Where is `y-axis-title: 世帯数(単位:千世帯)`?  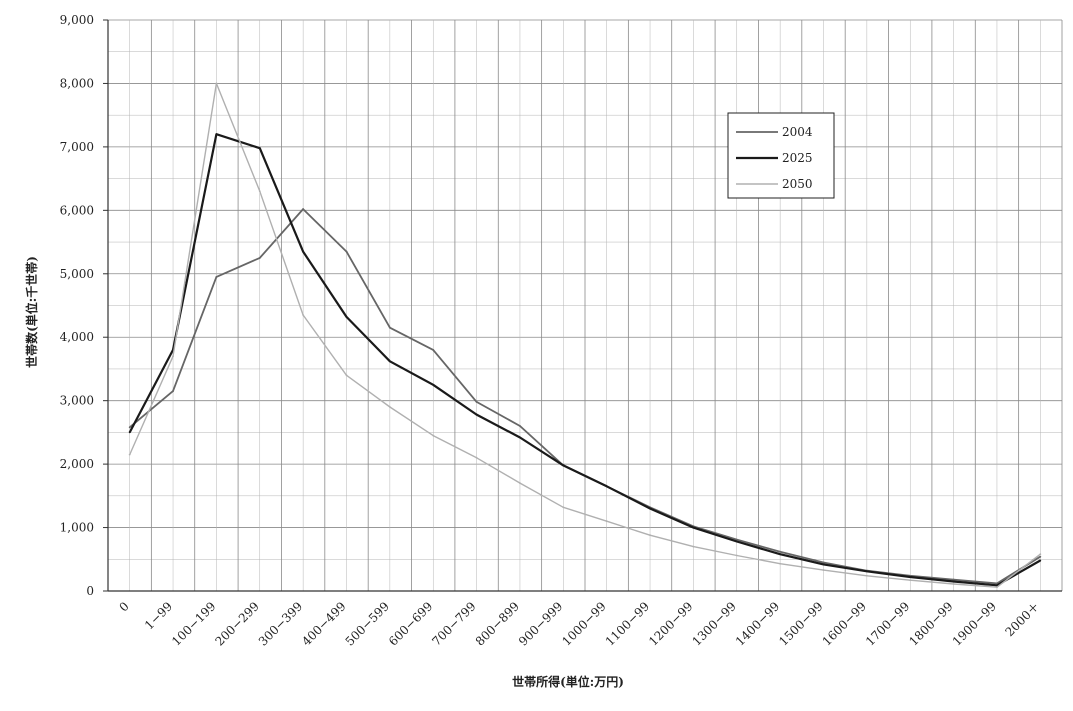 y-axis-title: 世帯数(単位:千世帯) is located at coordinates (31, 312).